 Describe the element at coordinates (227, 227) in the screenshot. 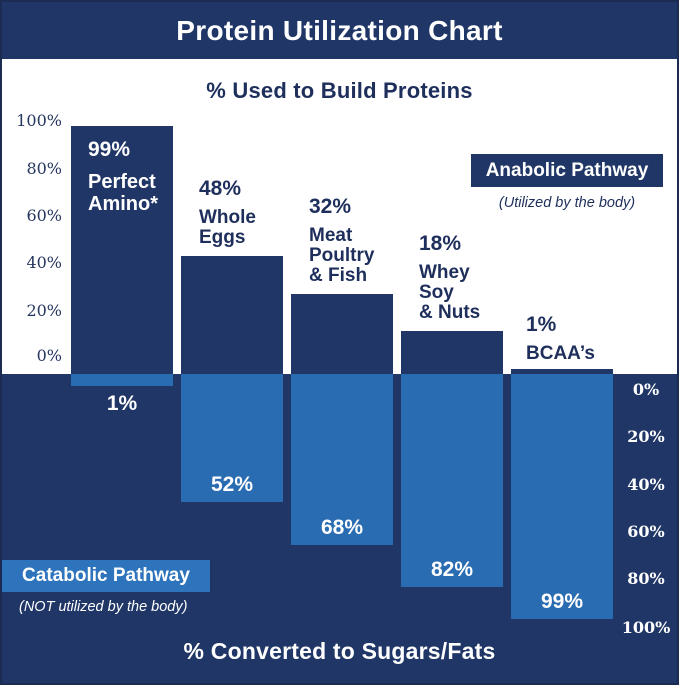

I see `bar-category-name: Whole Eggs` at that location.